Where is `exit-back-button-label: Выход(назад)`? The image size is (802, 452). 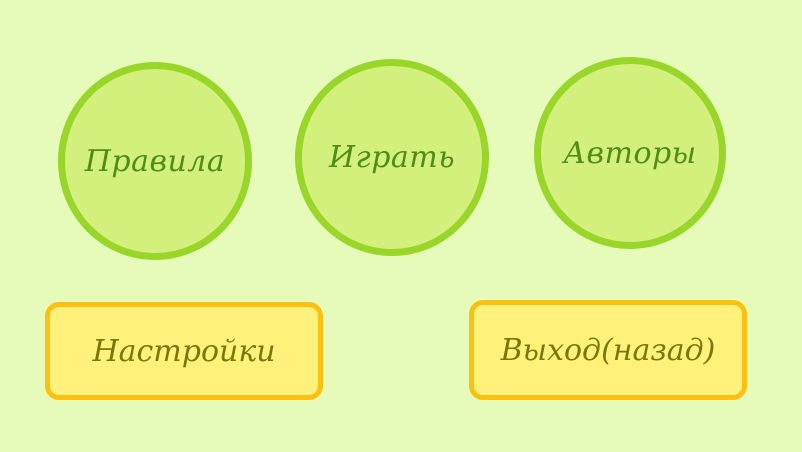
exit-back-button-label: Выход(назад) is located at coordinates (608, 350).